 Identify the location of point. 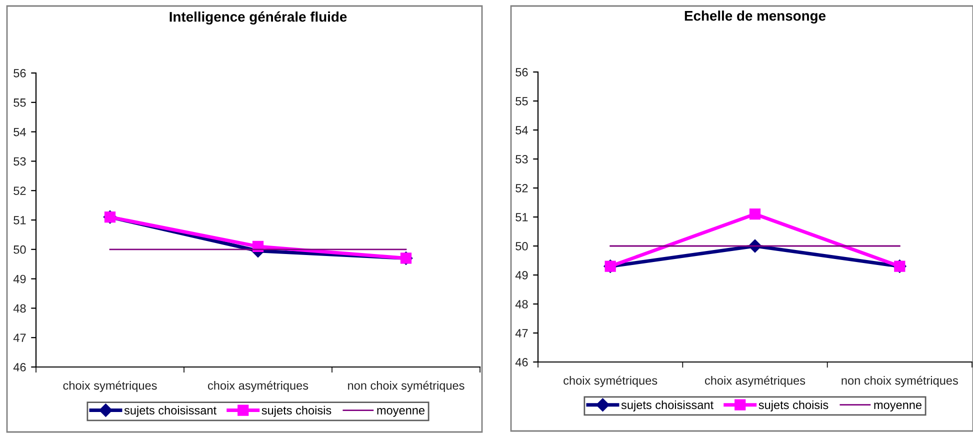
(755, 214).